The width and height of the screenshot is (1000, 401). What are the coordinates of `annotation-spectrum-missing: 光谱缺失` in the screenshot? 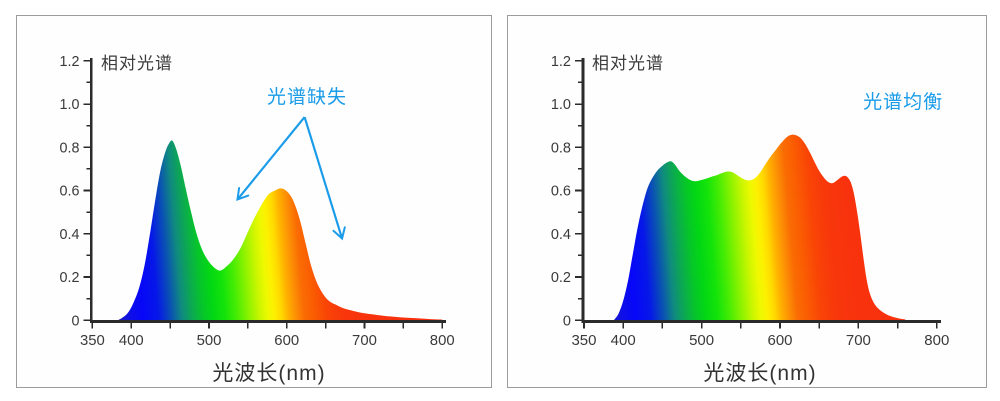 It's located at (307, 98).